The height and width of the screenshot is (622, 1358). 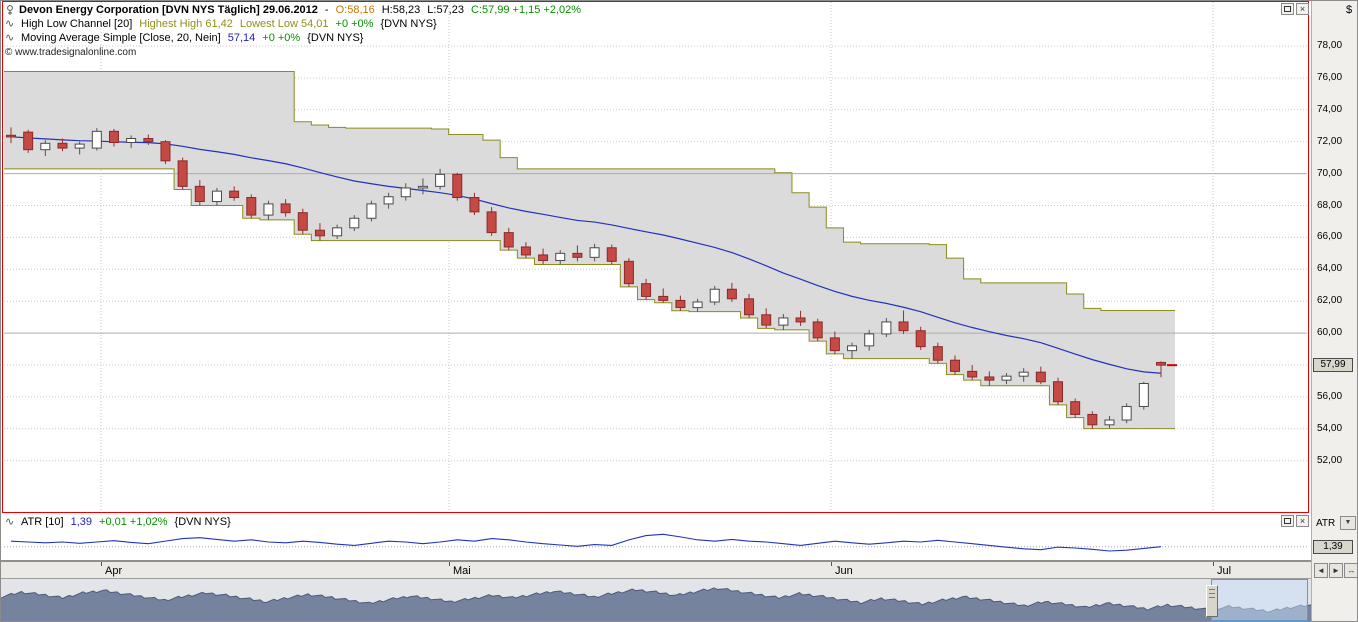 What do you see at coordinates (1348, 523) in the screenshot?
I see `atr-scale-dropdown: ▼` at bounding box center [1348, 523].